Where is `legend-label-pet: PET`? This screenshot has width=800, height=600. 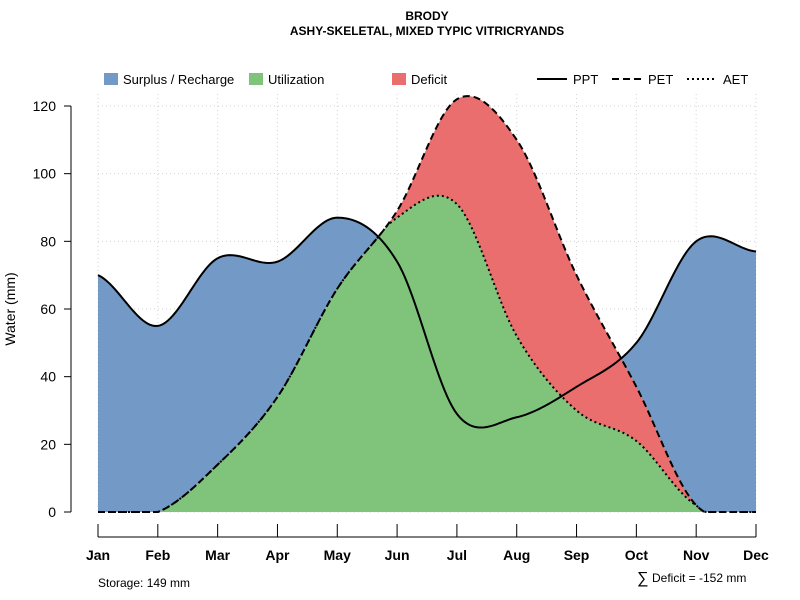
legend-label-pet: PET is located at coordinates (660, 79).